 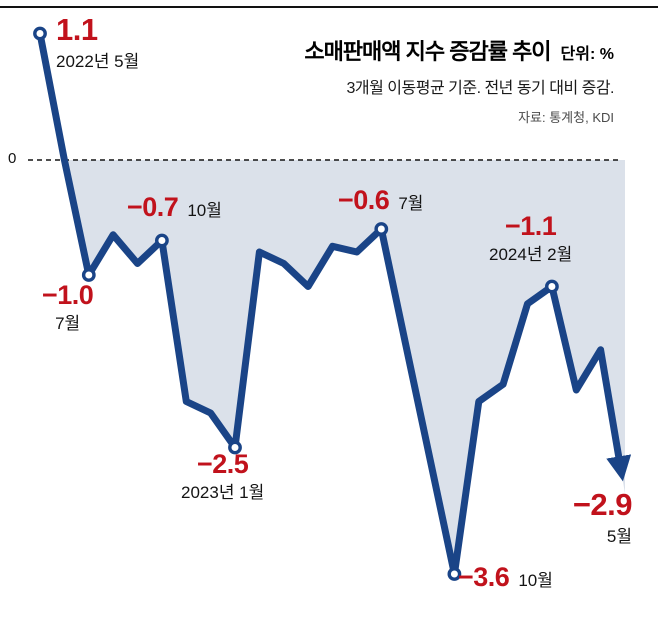 I want to click on annotation-2024-02: −1.1 2024년 2월, so click(x=530, y=239).